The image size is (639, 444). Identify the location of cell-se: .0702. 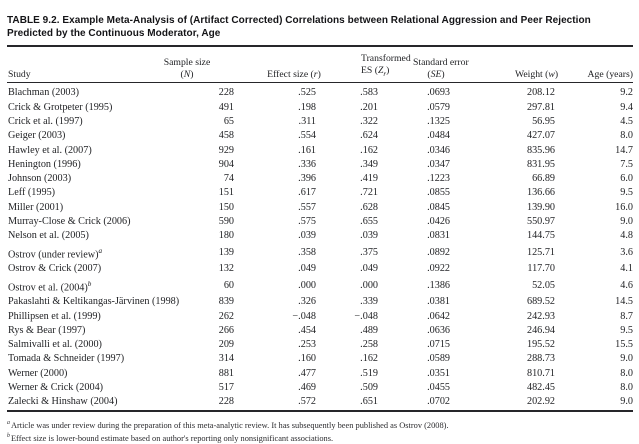
(438, 402).